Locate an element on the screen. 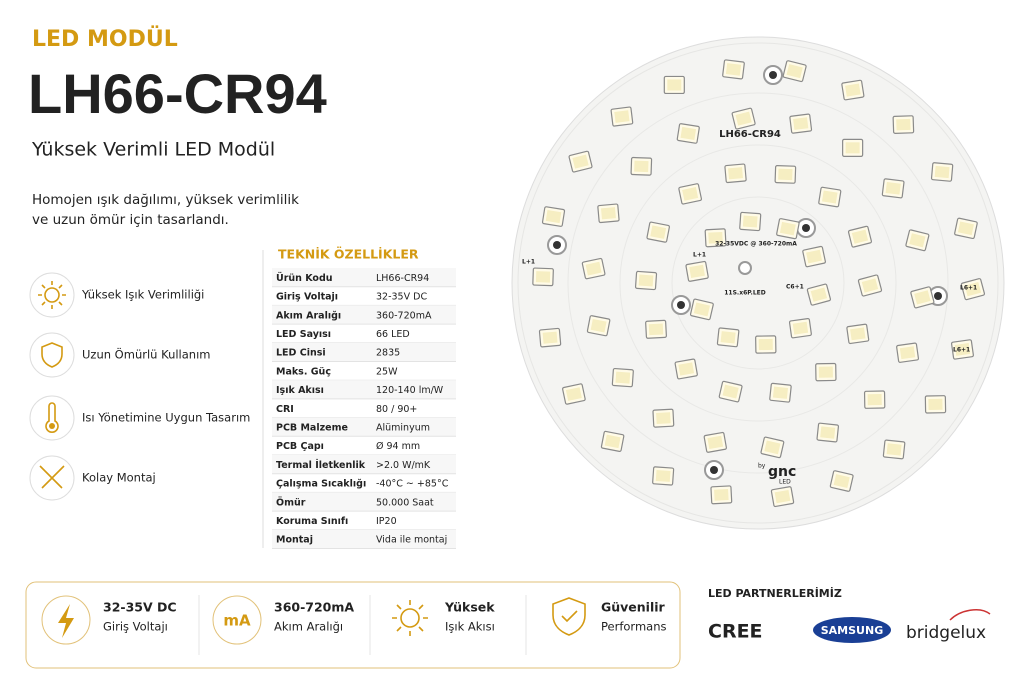 The width and height of the screenshot is (1024, 682). samsung-ellipse is located at coordinates (852, 630).